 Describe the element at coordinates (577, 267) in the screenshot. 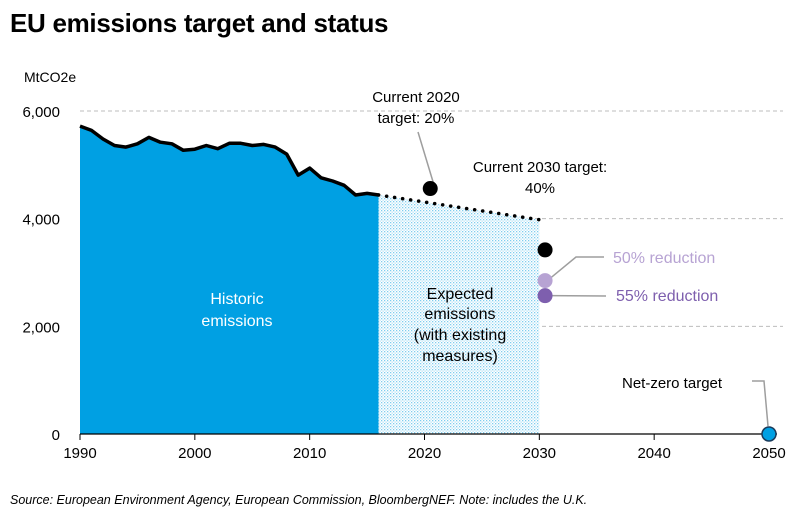

I see `reduction-50-leader` at that location.